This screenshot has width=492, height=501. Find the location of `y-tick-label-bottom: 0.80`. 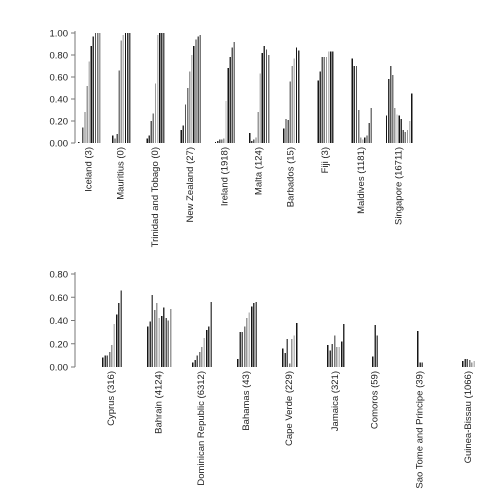

y-tick-label-bottom: 0.80 is located at coordinates (59, 275).